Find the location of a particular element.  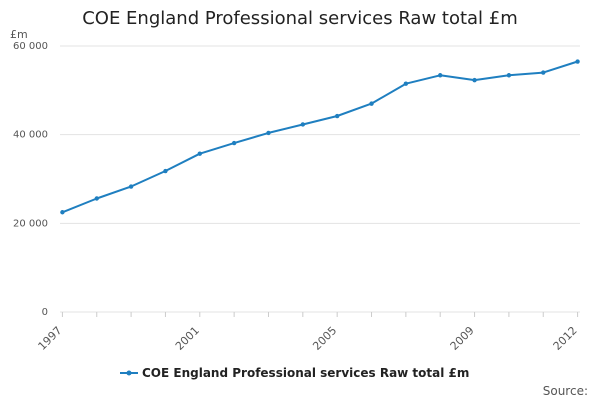

y-tick-label: 40 000 is located at coordinates (30, 135).